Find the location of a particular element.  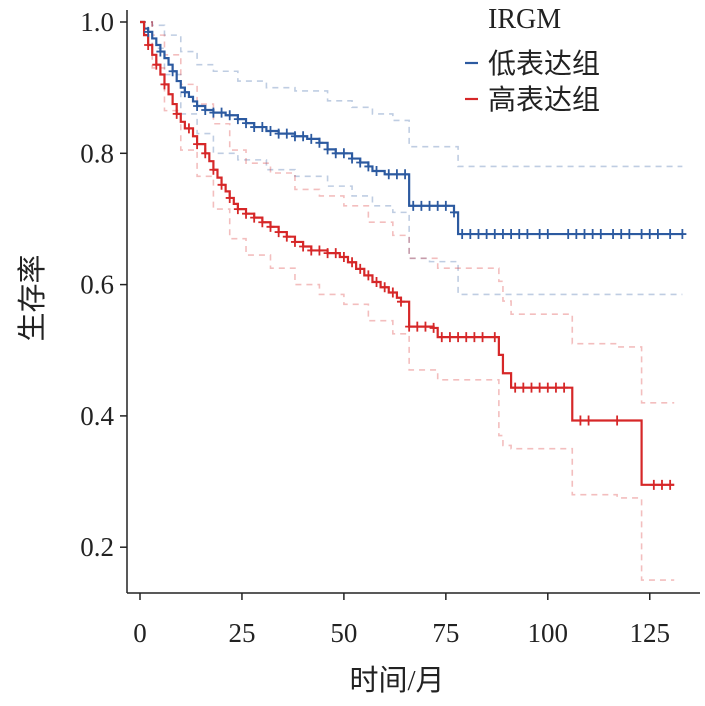

x-axis-title: 时间/月 is located at coordinates (396, 680).